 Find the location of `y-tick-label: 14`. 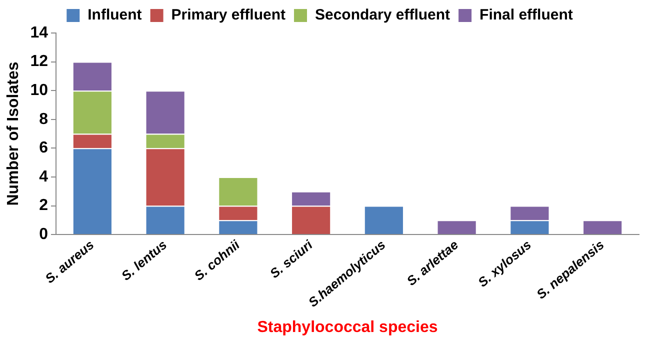

y-tick-label: 14 is located at coordinates (39, 33).